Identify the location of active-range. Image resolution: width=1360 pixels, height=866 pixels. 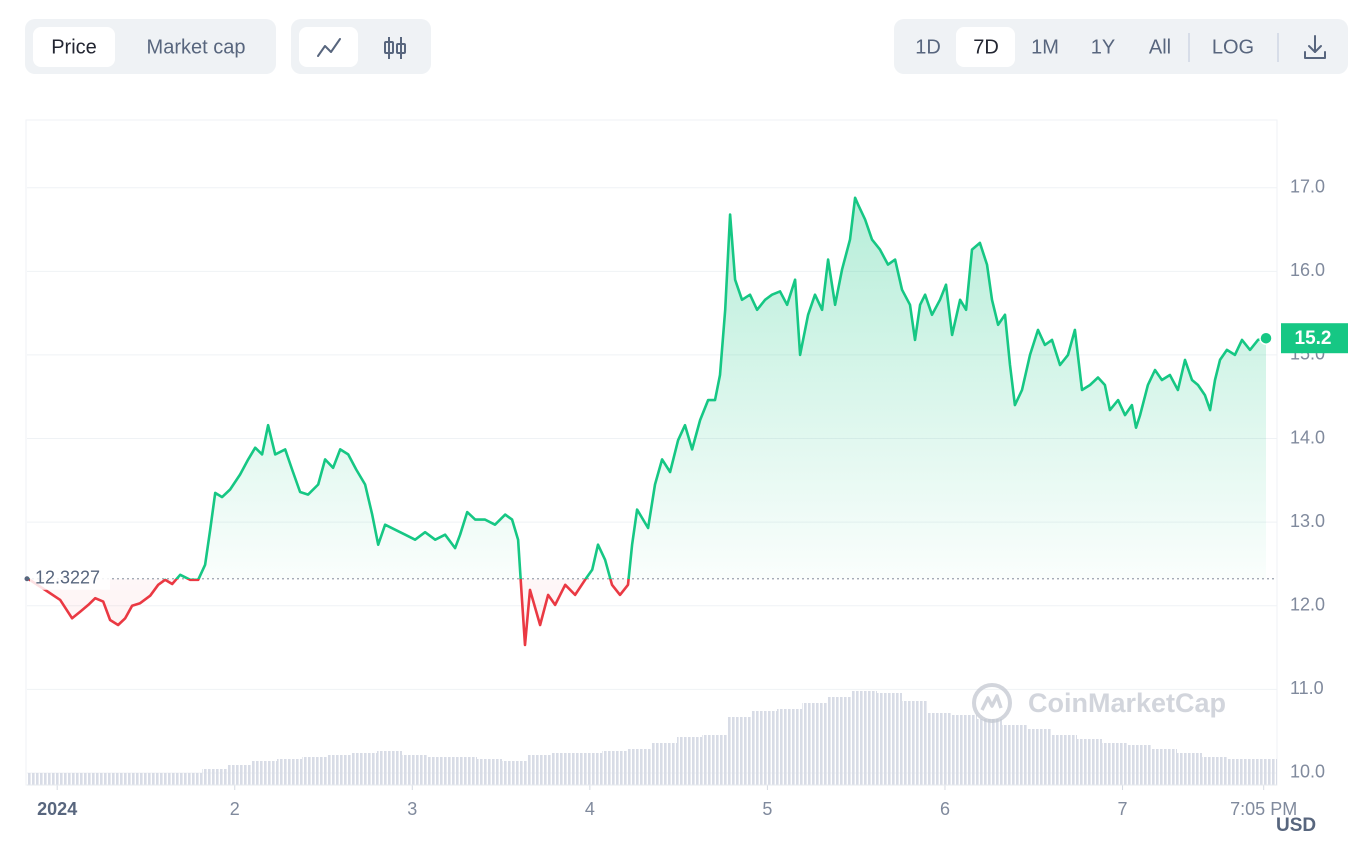
(985, 47).